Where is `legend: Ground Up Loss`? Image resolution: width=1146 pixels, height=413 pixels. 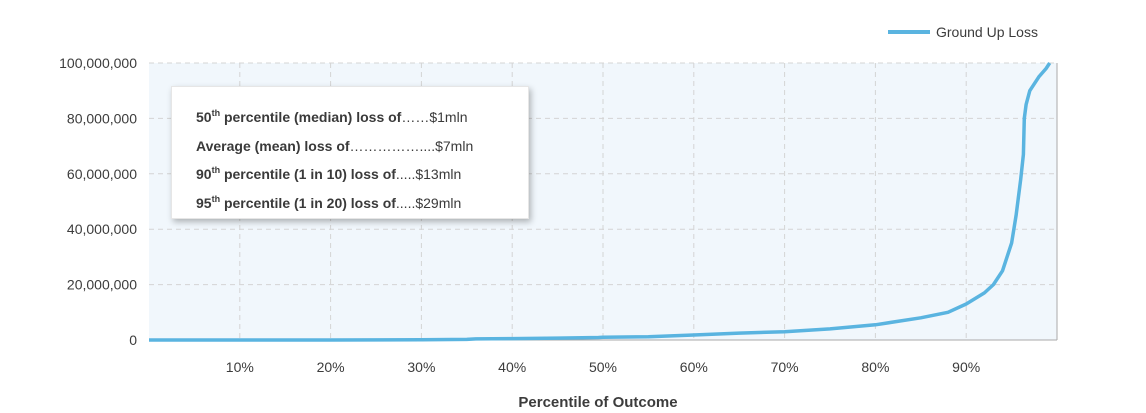
legend: Ground Up Loss is located at coordinates (963, 32).